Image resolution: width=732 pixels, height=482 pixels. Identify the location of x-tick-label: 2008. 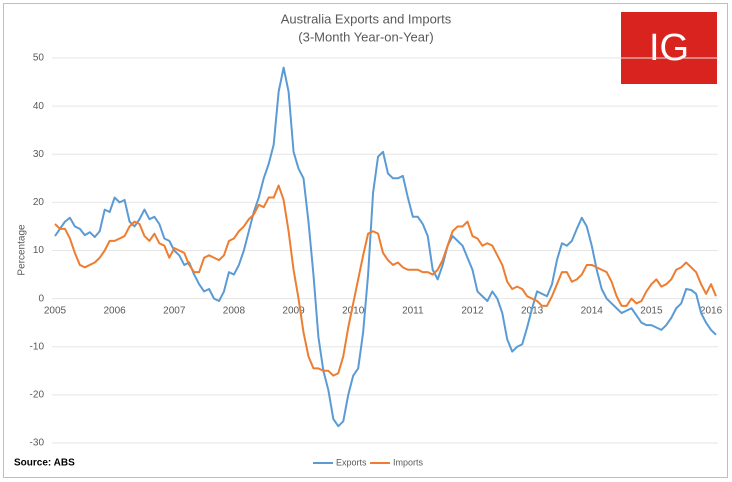
(234, 310).